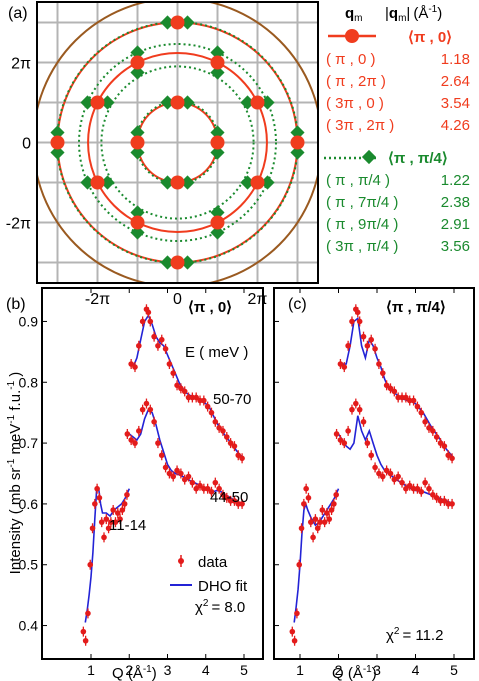  What do you see at coordinates (18, 224) in the screenshot?
I see `y-tick-label-a: -2π` at bounding box center [18, 224].